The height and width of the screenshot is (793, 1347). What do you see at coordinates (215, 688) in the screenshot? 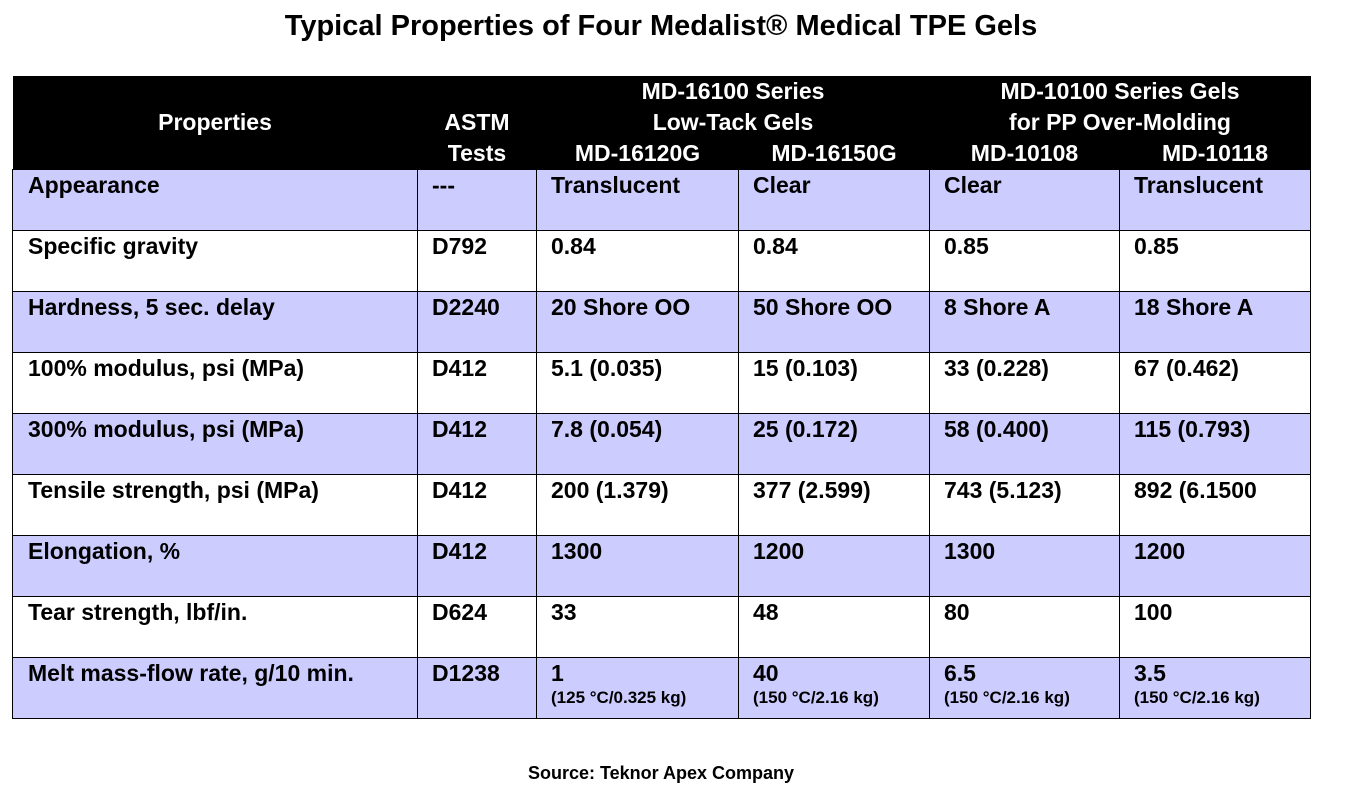
I see `property-name-cell: Melt mass-flow rate, g/10 min.` at bounding box center [215, 688].